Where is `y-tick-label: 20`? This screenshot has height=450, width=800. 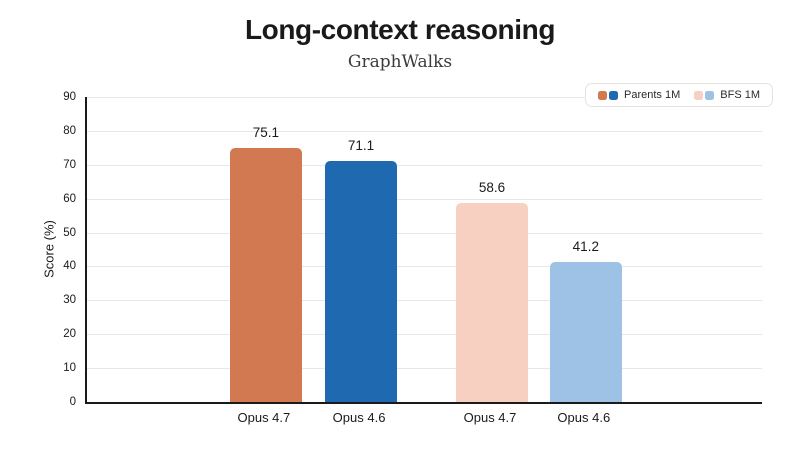 y-tick-label: 20 is located at coordinates (69, 334).